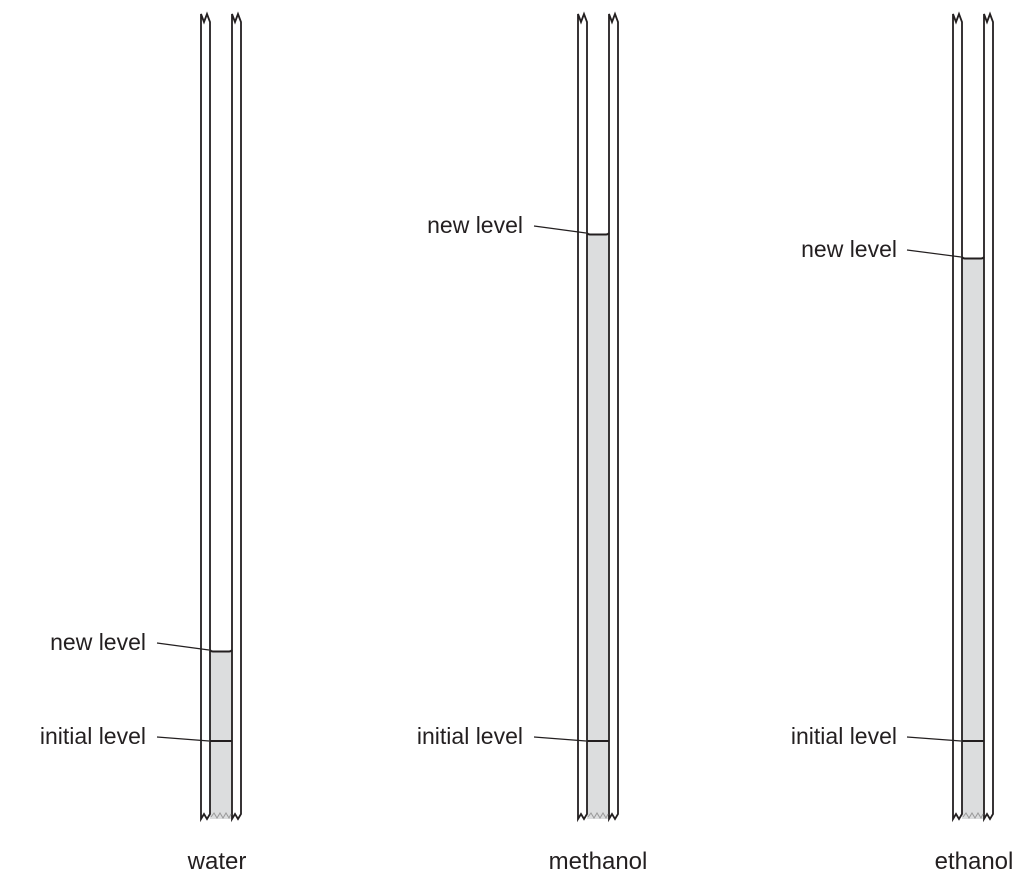  What do you see at coordinates (221, 735) in the screenshot?
I see `liquid-column-water` at bounding box center [221, 735].